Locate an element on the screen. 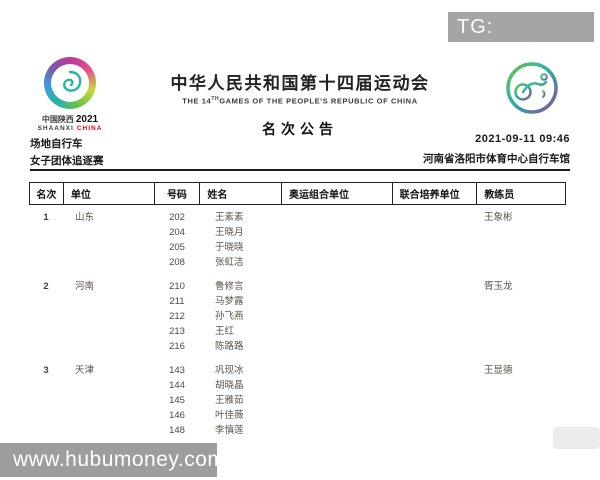 The width and height of the screenshot is (600, 480). datetime-label: 2021-09-11 09:46 is located at coordinates (522, 139).